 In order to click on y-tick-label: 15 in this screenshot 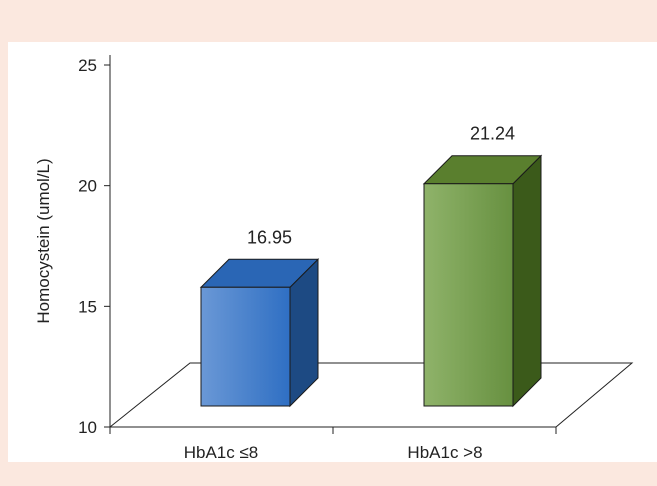, I will do `click(87, 306)`.